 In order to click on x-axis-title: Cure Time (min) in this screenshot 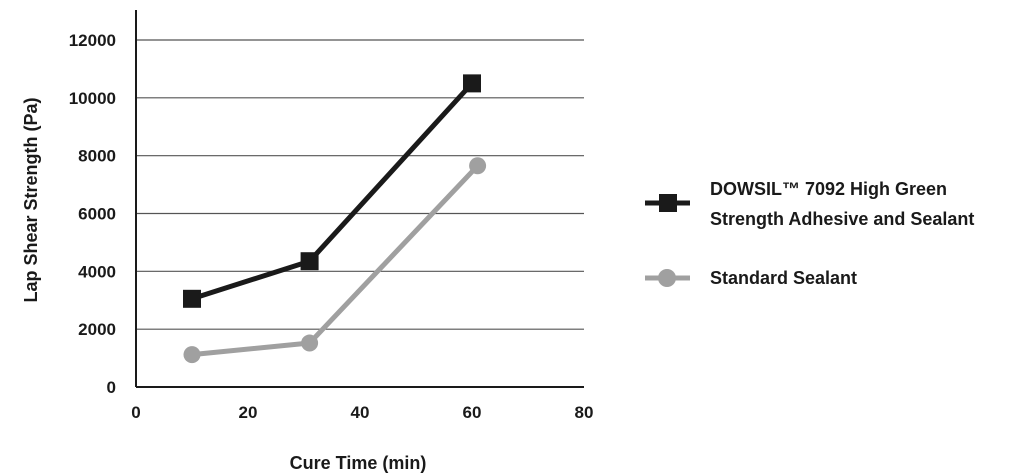, I will do `click(358, 463)`.